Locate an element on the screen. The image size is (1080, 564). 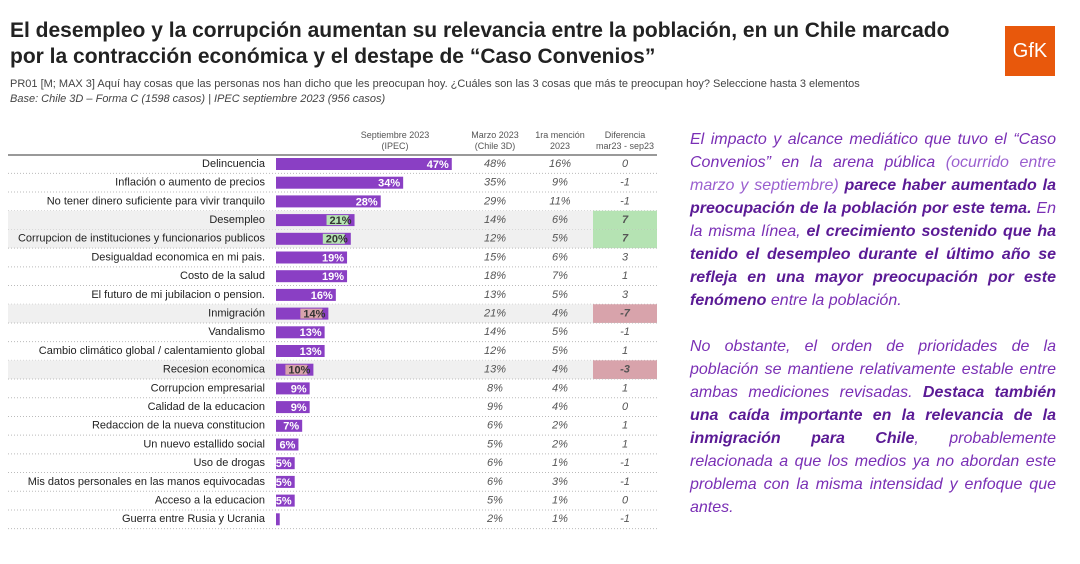
category-label: Calidad de la educacion is located at coordinates (206, 407).